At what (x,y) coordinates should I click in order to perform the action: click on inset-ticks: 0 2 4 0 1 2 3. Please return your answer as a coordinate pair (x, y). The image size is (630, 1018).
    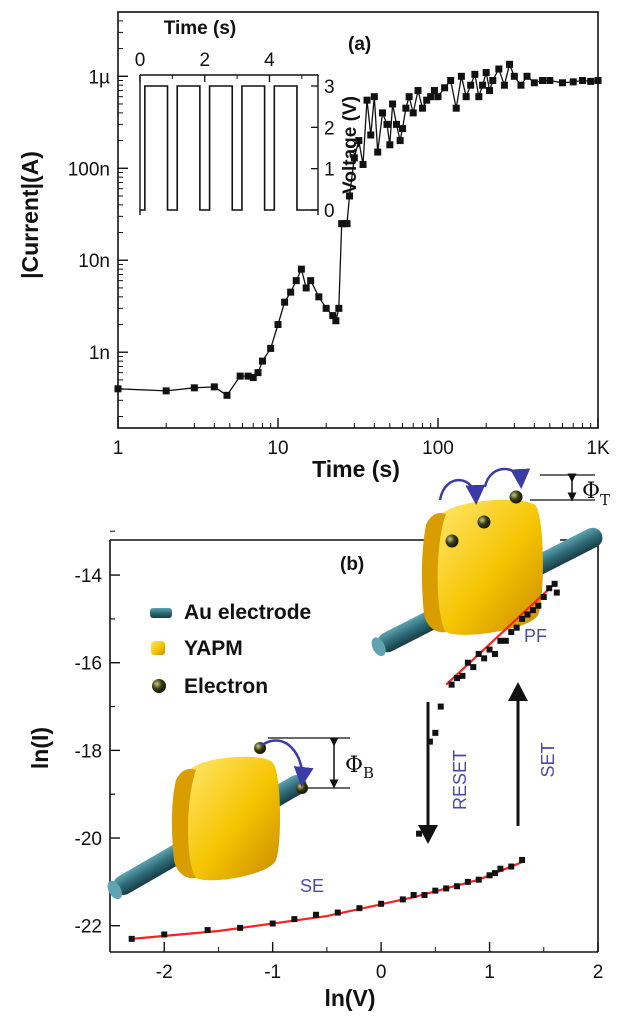
    Looking at the image, I should click on (235, 136).